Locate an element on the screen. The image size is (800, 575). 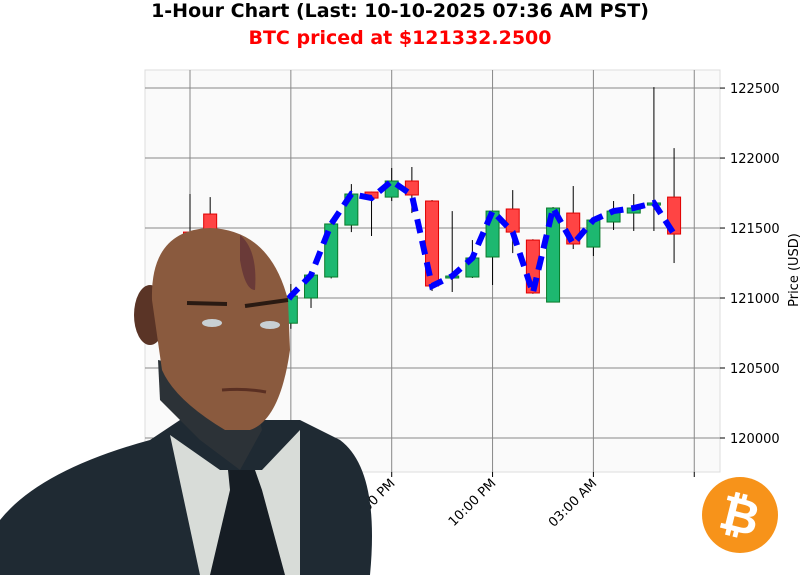
y-tick-label: 121000 is located at coordinates (755, 299).